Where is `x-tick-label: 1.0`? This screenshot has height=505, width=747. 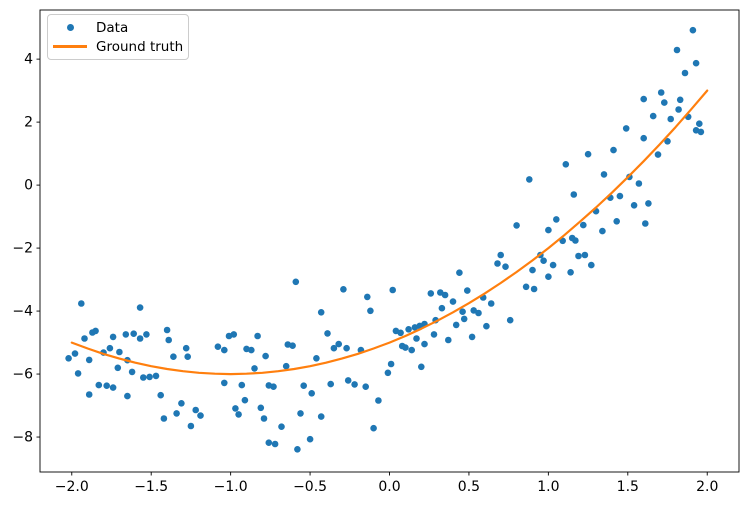 x-tick-label: 1.0 is located at coordinates (548, 487).